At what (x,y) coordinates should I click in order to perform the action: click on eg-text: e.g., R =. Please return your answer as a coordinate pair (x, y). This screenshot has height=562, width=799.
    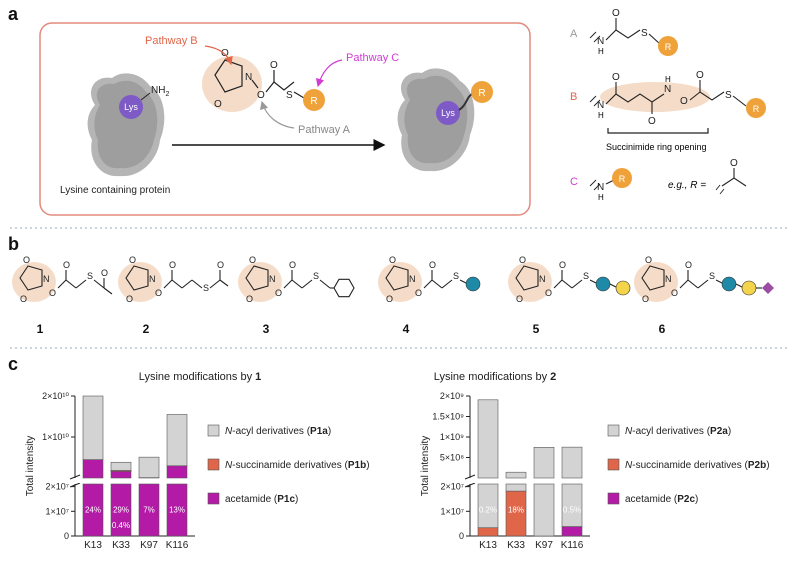
    Looking at the image, I should click on (687, 185).